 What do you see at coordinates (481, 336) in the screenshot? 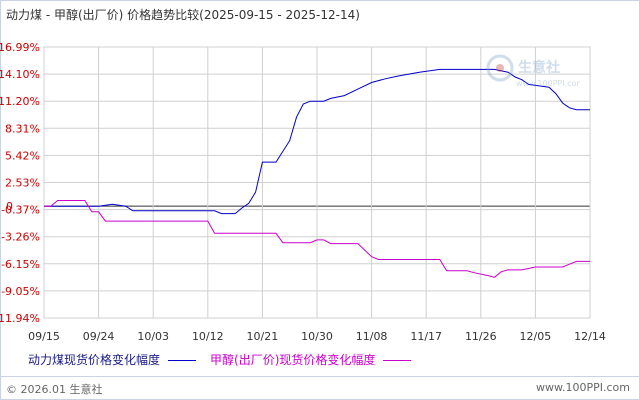
I see `x-tick-label: 11/26` at bounding box center [481, 336].